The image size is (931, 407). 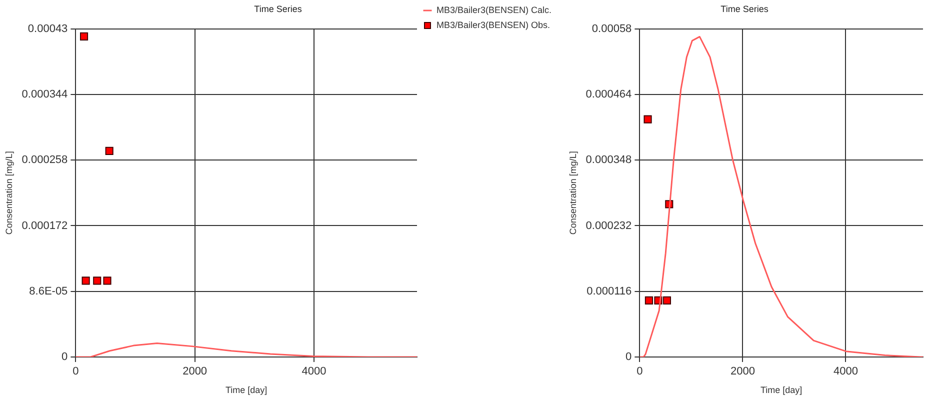 I want to click on y-tick-label: 0.000258, so click(x=45, y=160).